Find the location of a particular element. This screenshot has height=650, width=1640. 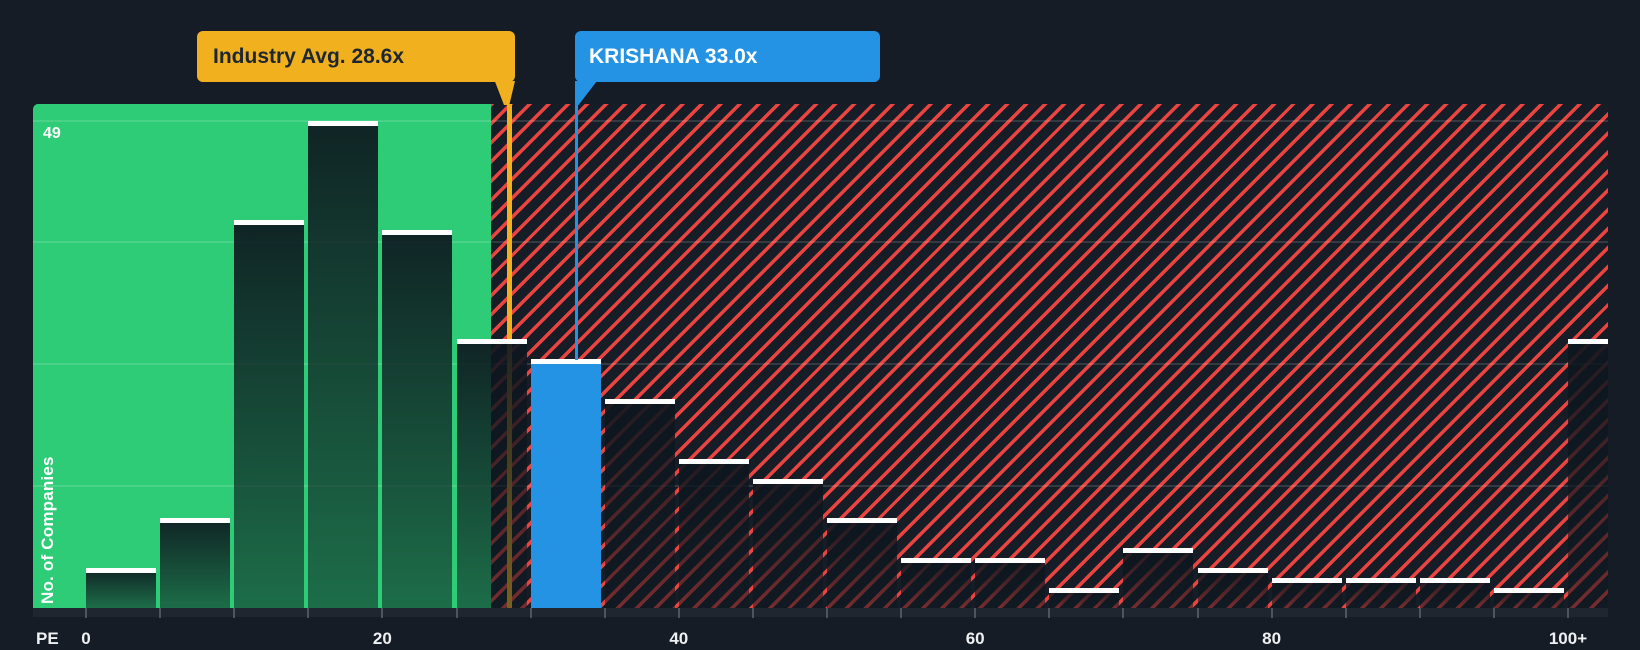

company-marker-line is located at coordinates (576, 222).